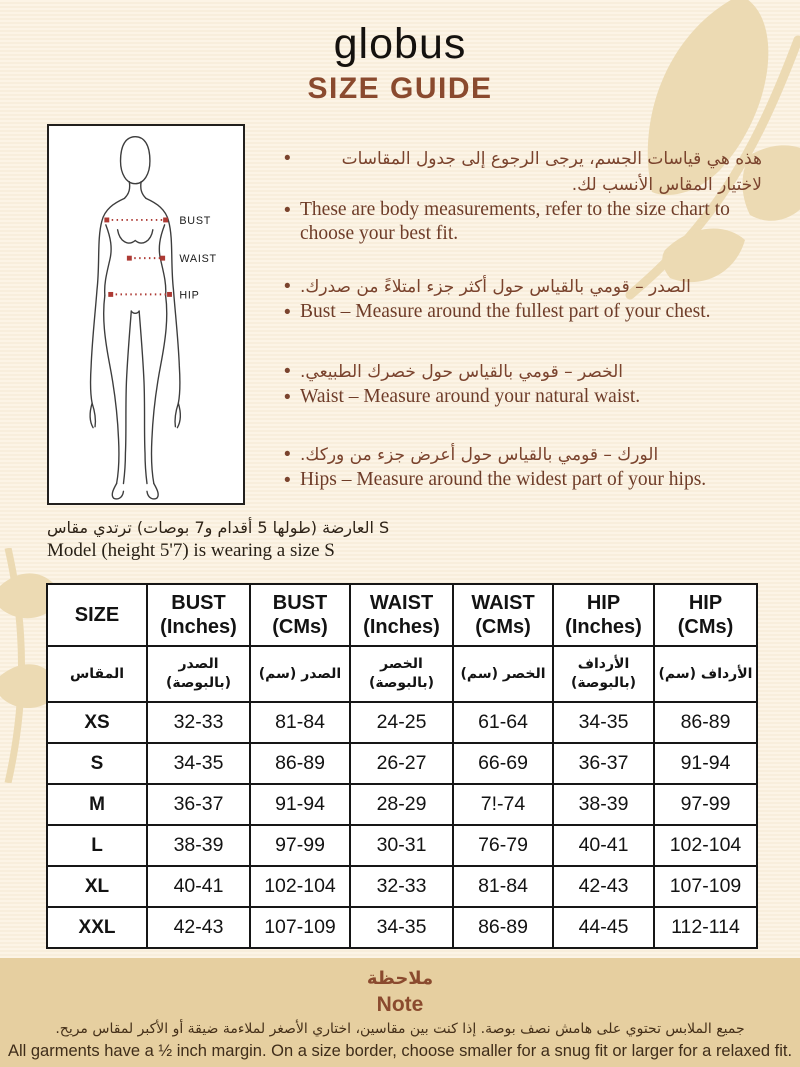 This screenshot has height=1067, width=800. Describe the element at coordinates (503, 804) in the screenshot. I see `value-cell: 7!-74` at that location.